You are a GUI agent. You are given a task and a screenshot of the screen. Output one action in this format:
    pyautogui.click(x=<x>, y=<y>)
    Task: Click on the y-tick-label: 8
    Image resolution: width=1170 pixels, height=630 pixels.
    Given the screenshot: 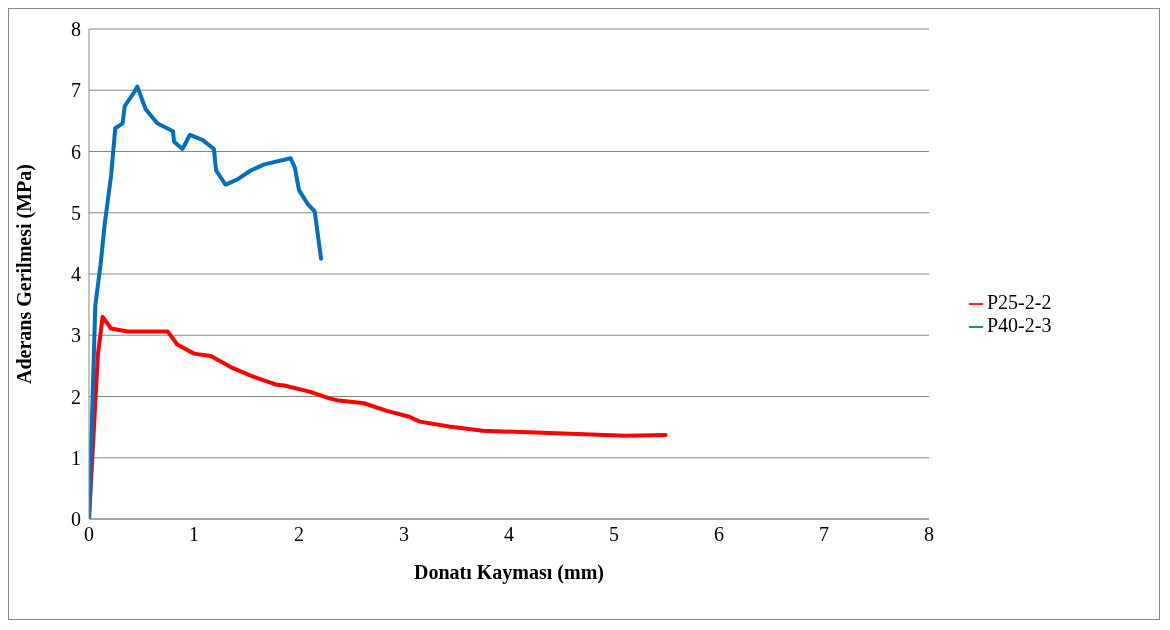 What is the action you would take?
    pyautogui.click(x=76, y=29)
    